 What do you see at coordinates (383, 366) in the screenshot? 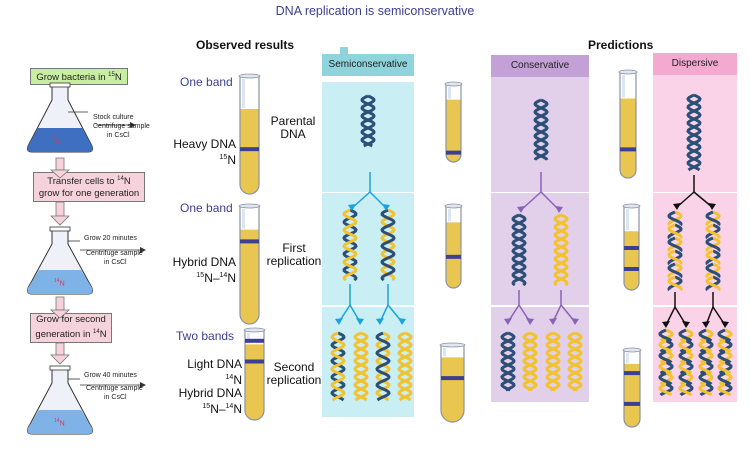
I see `helix-semi-gen2-c` at bounding box center [383, 366].